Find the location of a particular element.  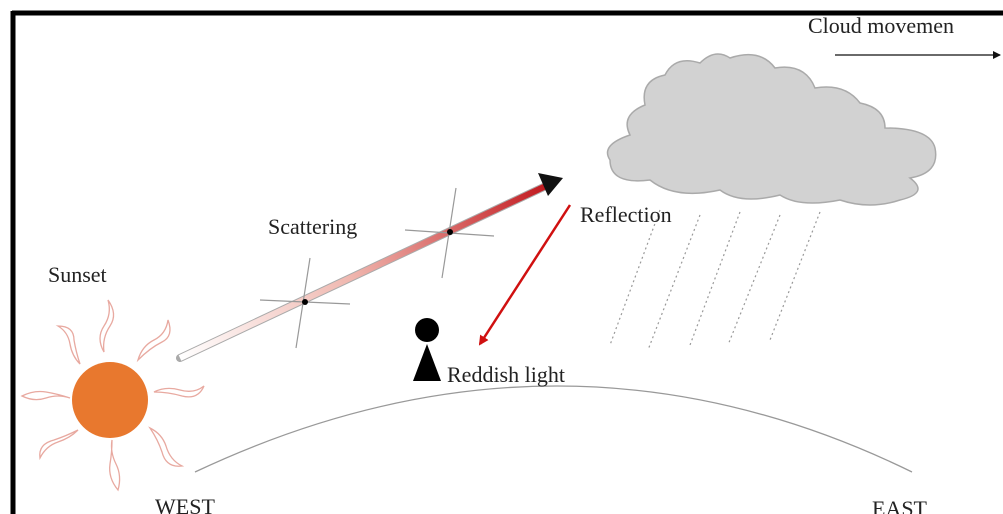

sun-rays is located at coordinates (112, 395).